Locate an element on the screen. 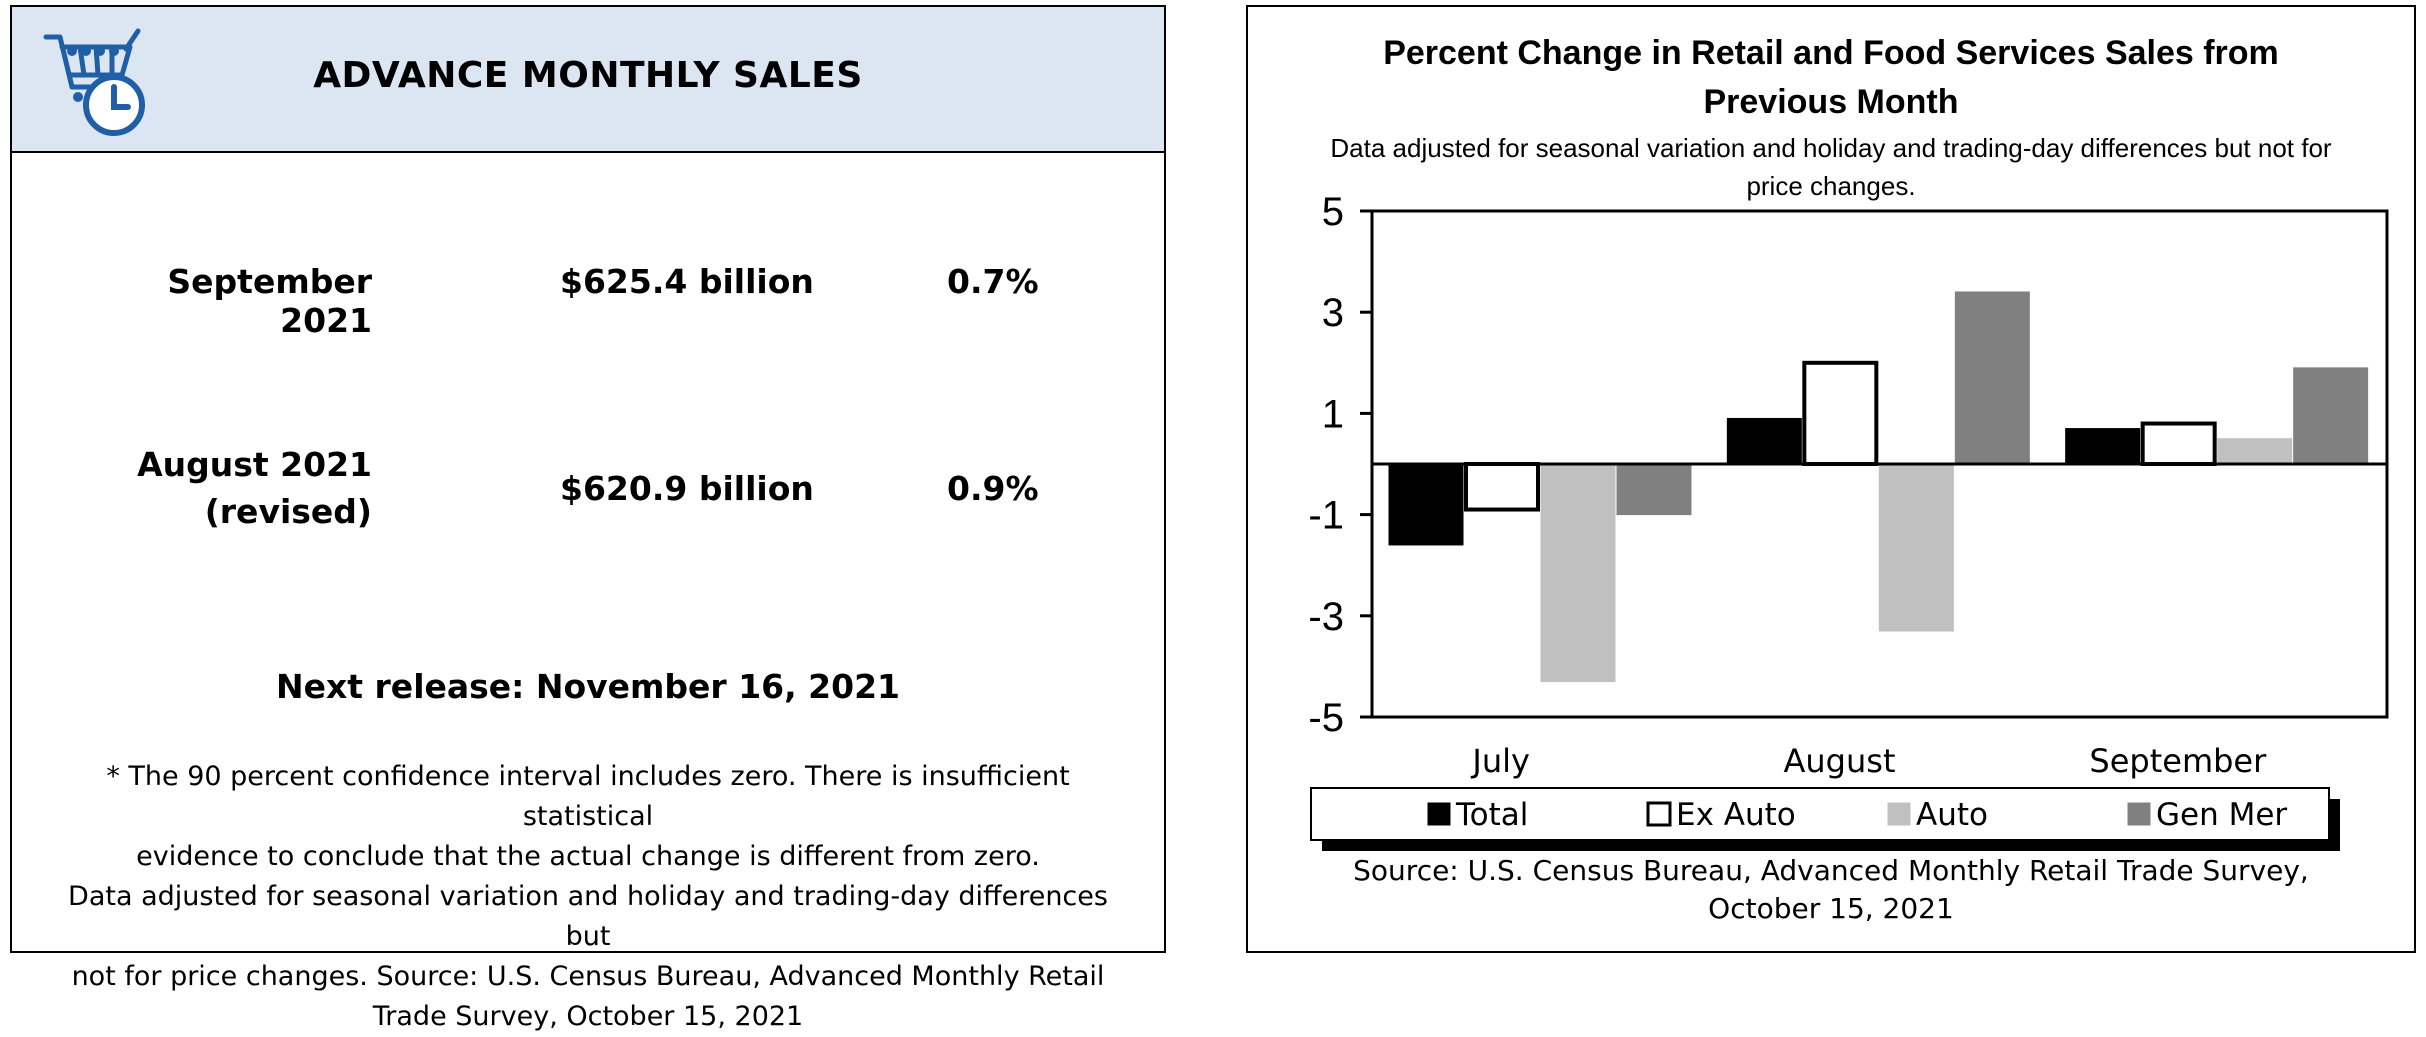 The height and width of the screenshot is (1037, 2426). chart-subtitle-line: price changes. is located at coordinates (1831, 186).